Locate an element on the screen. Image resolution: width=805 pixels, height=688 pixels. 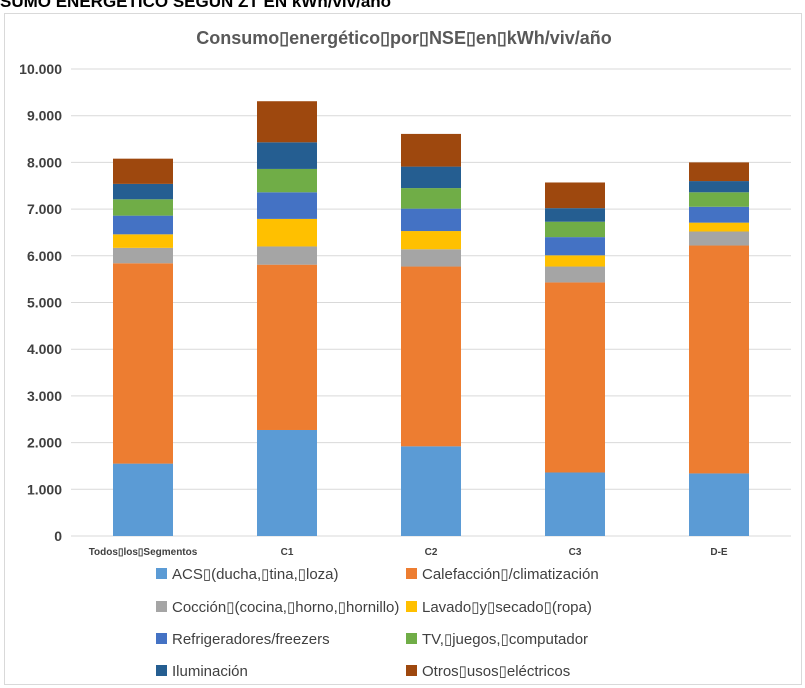
y-tick-label: 2.000 is located at coordinates (44, 443).